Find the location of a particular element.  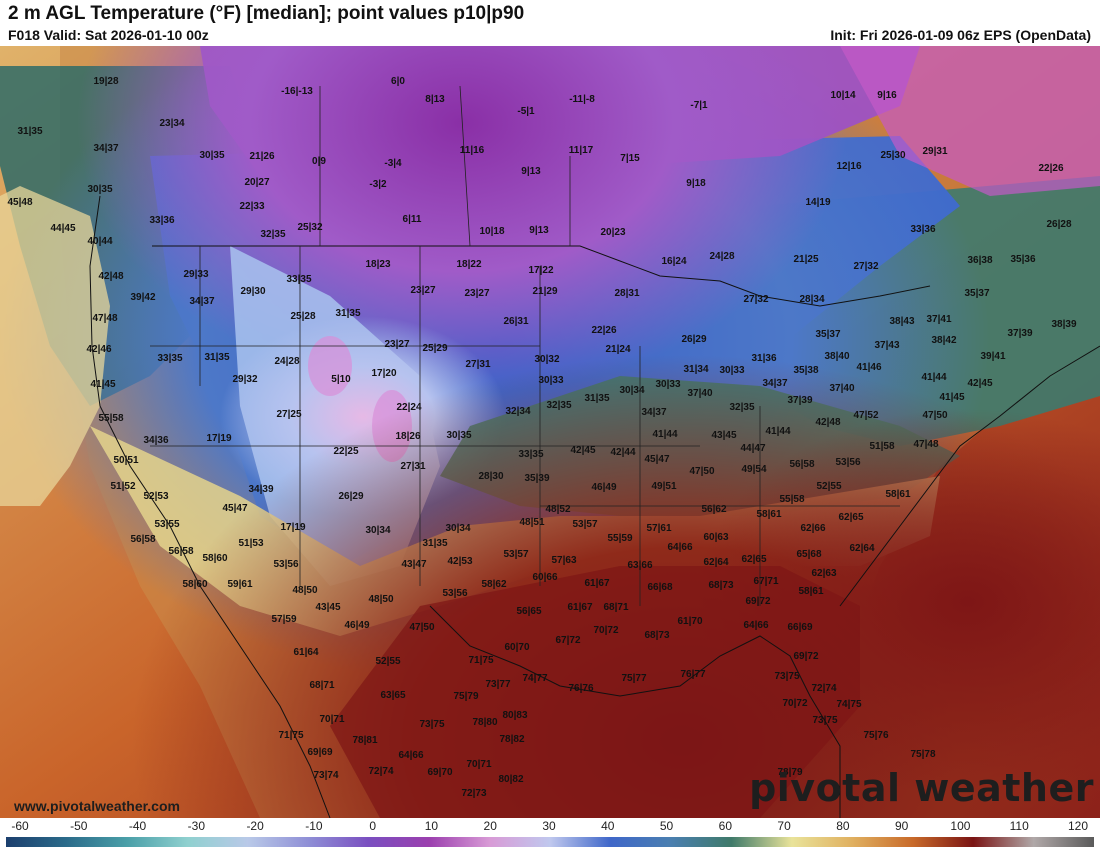

valid-time: F018 Valid: Sat 2026-01-10 00z is located at coordinates (108, 35).